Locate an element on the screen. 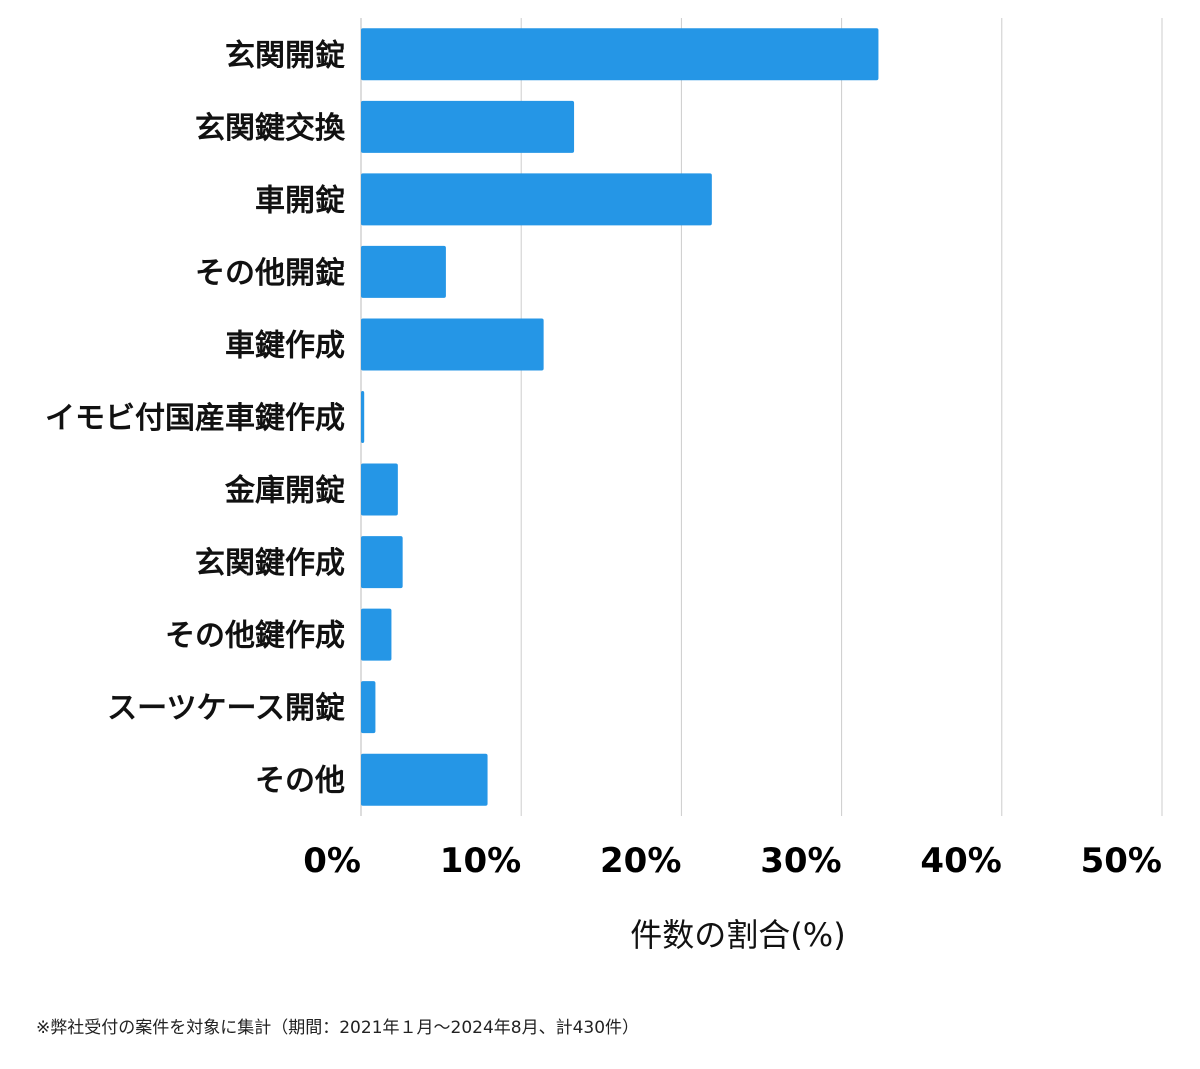  category-label: その他 is located at coordinates (300, 781).